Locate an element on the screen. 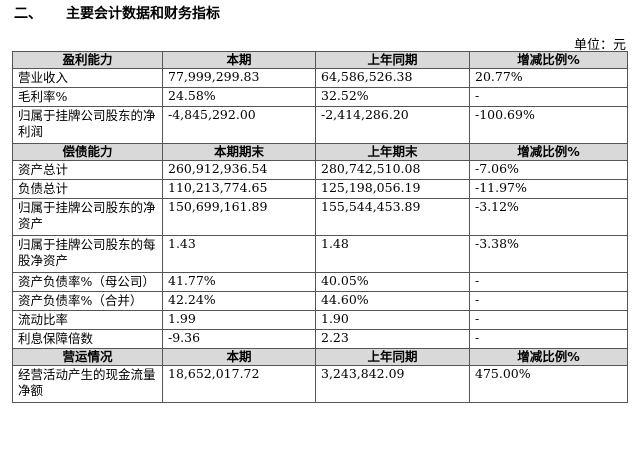  value-cell: 41.77% is located at coordinates (239, 282).